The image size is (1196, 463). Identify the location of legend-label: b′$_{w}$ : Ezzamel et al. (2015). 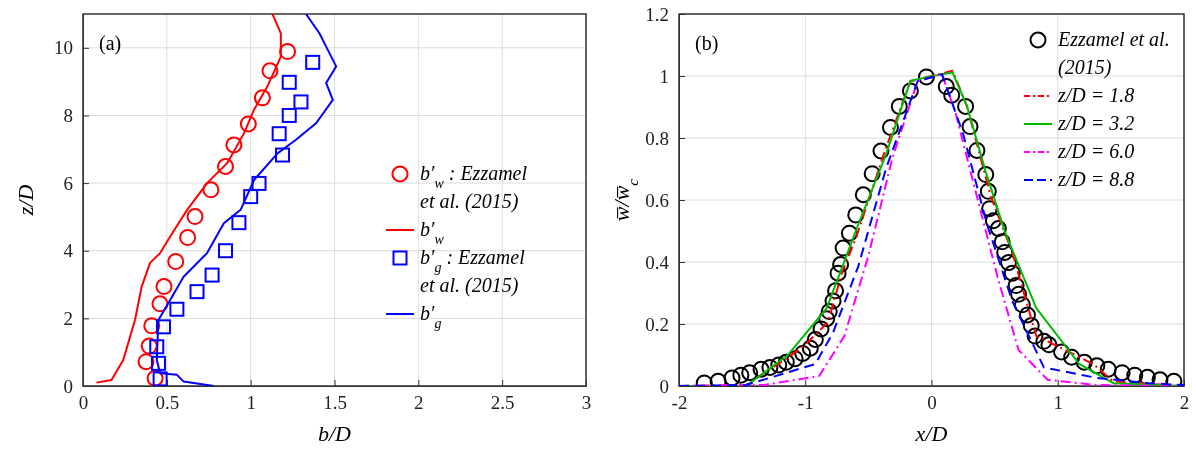
(474, 187).